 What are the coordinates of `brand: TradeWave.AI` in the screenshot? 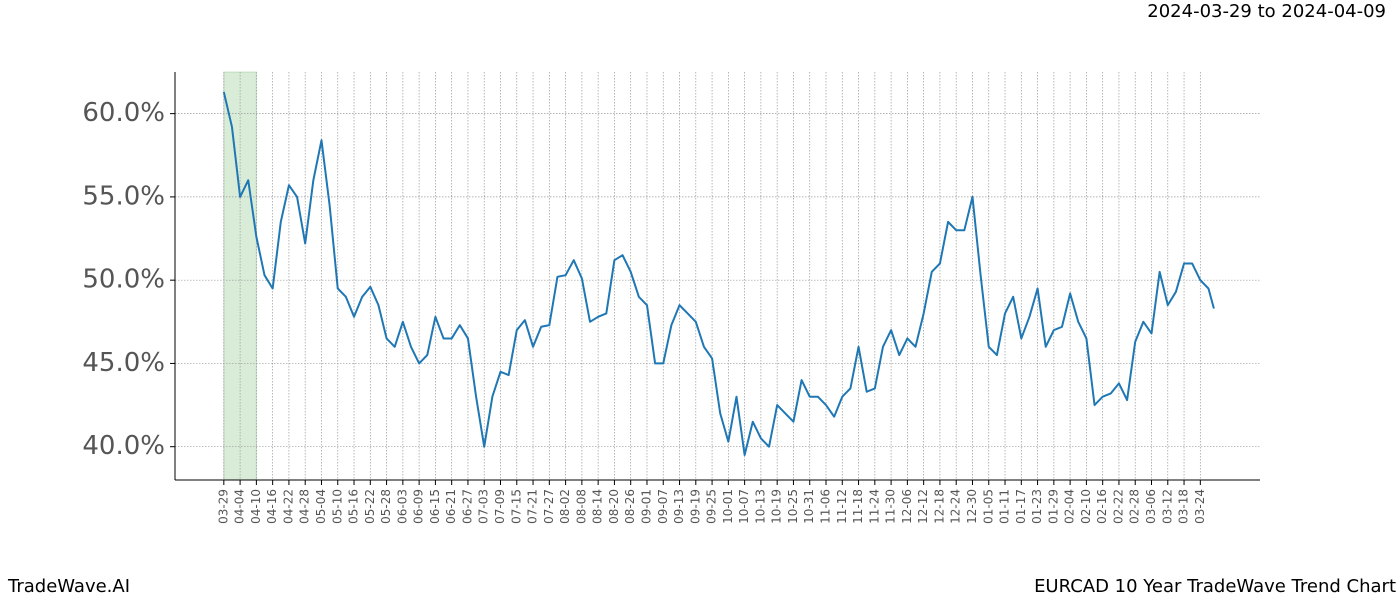 It's located at (68, 586).